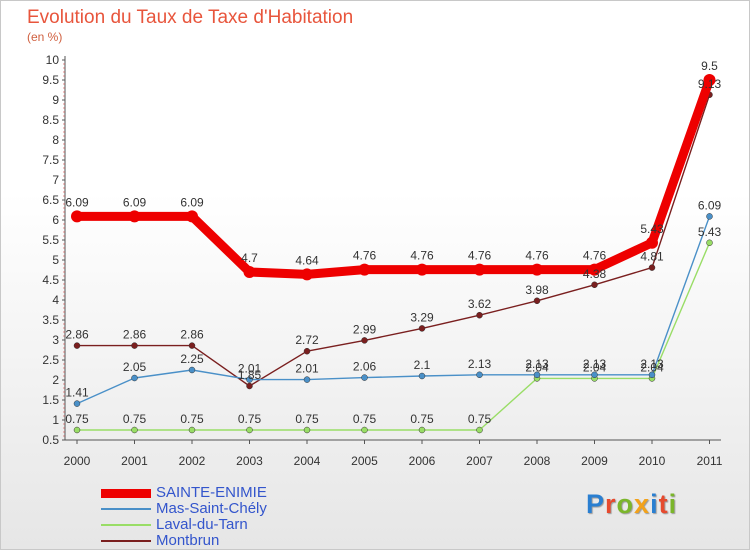  I want to click on y-tick-label: 7.5, so click(50, 160).